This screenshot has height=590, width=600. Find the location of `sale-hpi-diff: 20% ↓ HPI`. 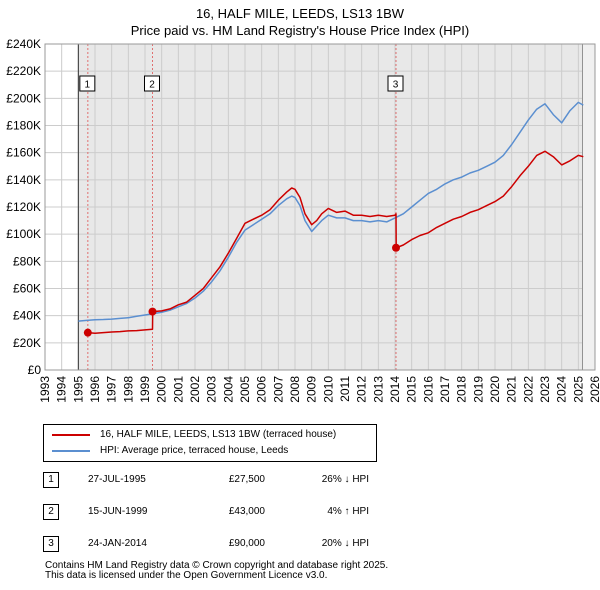

sale-hpi-diff: 20% ↓ HPI is located at coordinates (345, 543).